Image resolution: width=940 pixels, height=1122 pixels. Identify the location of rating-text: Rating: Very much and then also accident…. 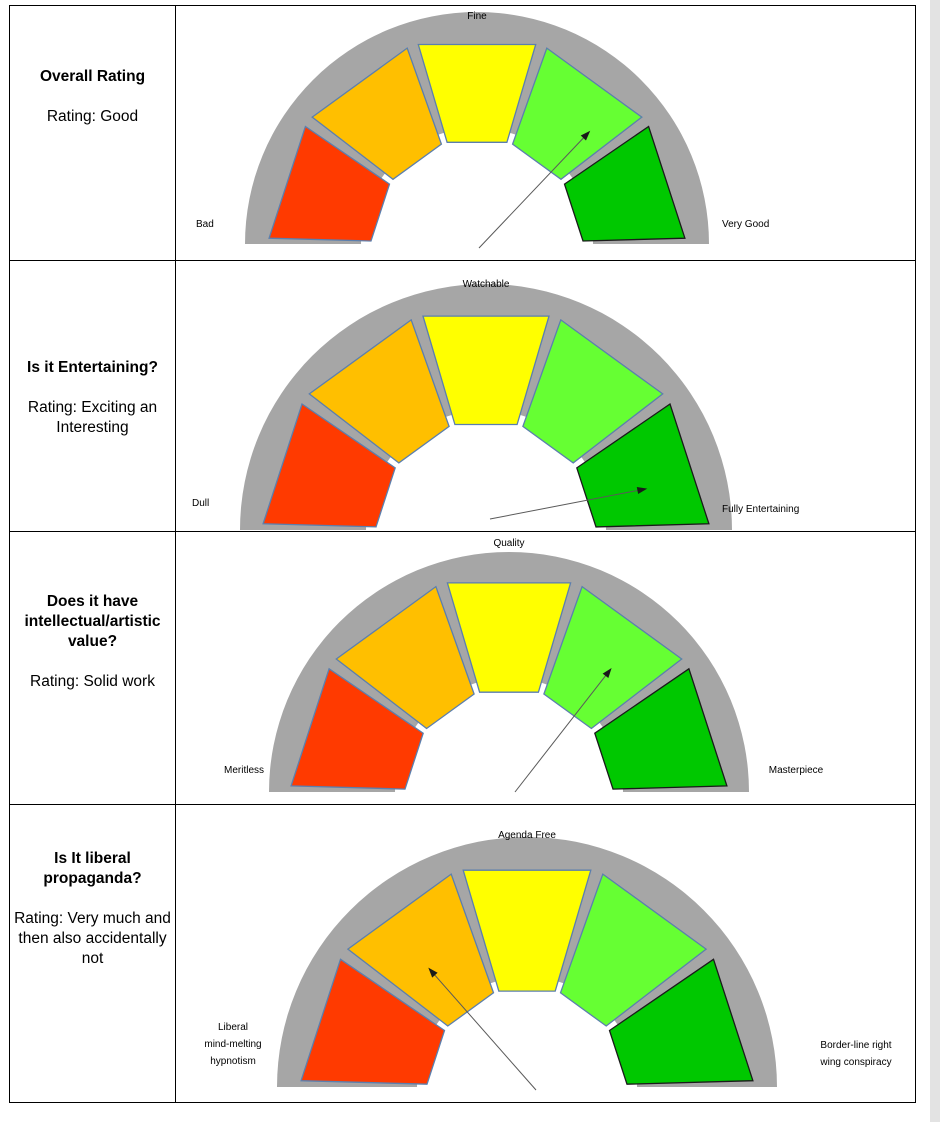
(92, 938).